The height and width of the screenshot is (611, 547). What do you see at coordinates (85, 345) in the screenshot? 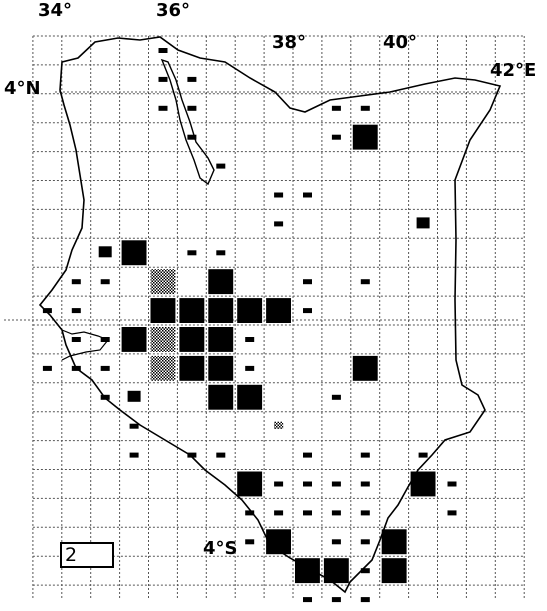
I see `lake-victoria-shore` at bounding box center [85, 345].